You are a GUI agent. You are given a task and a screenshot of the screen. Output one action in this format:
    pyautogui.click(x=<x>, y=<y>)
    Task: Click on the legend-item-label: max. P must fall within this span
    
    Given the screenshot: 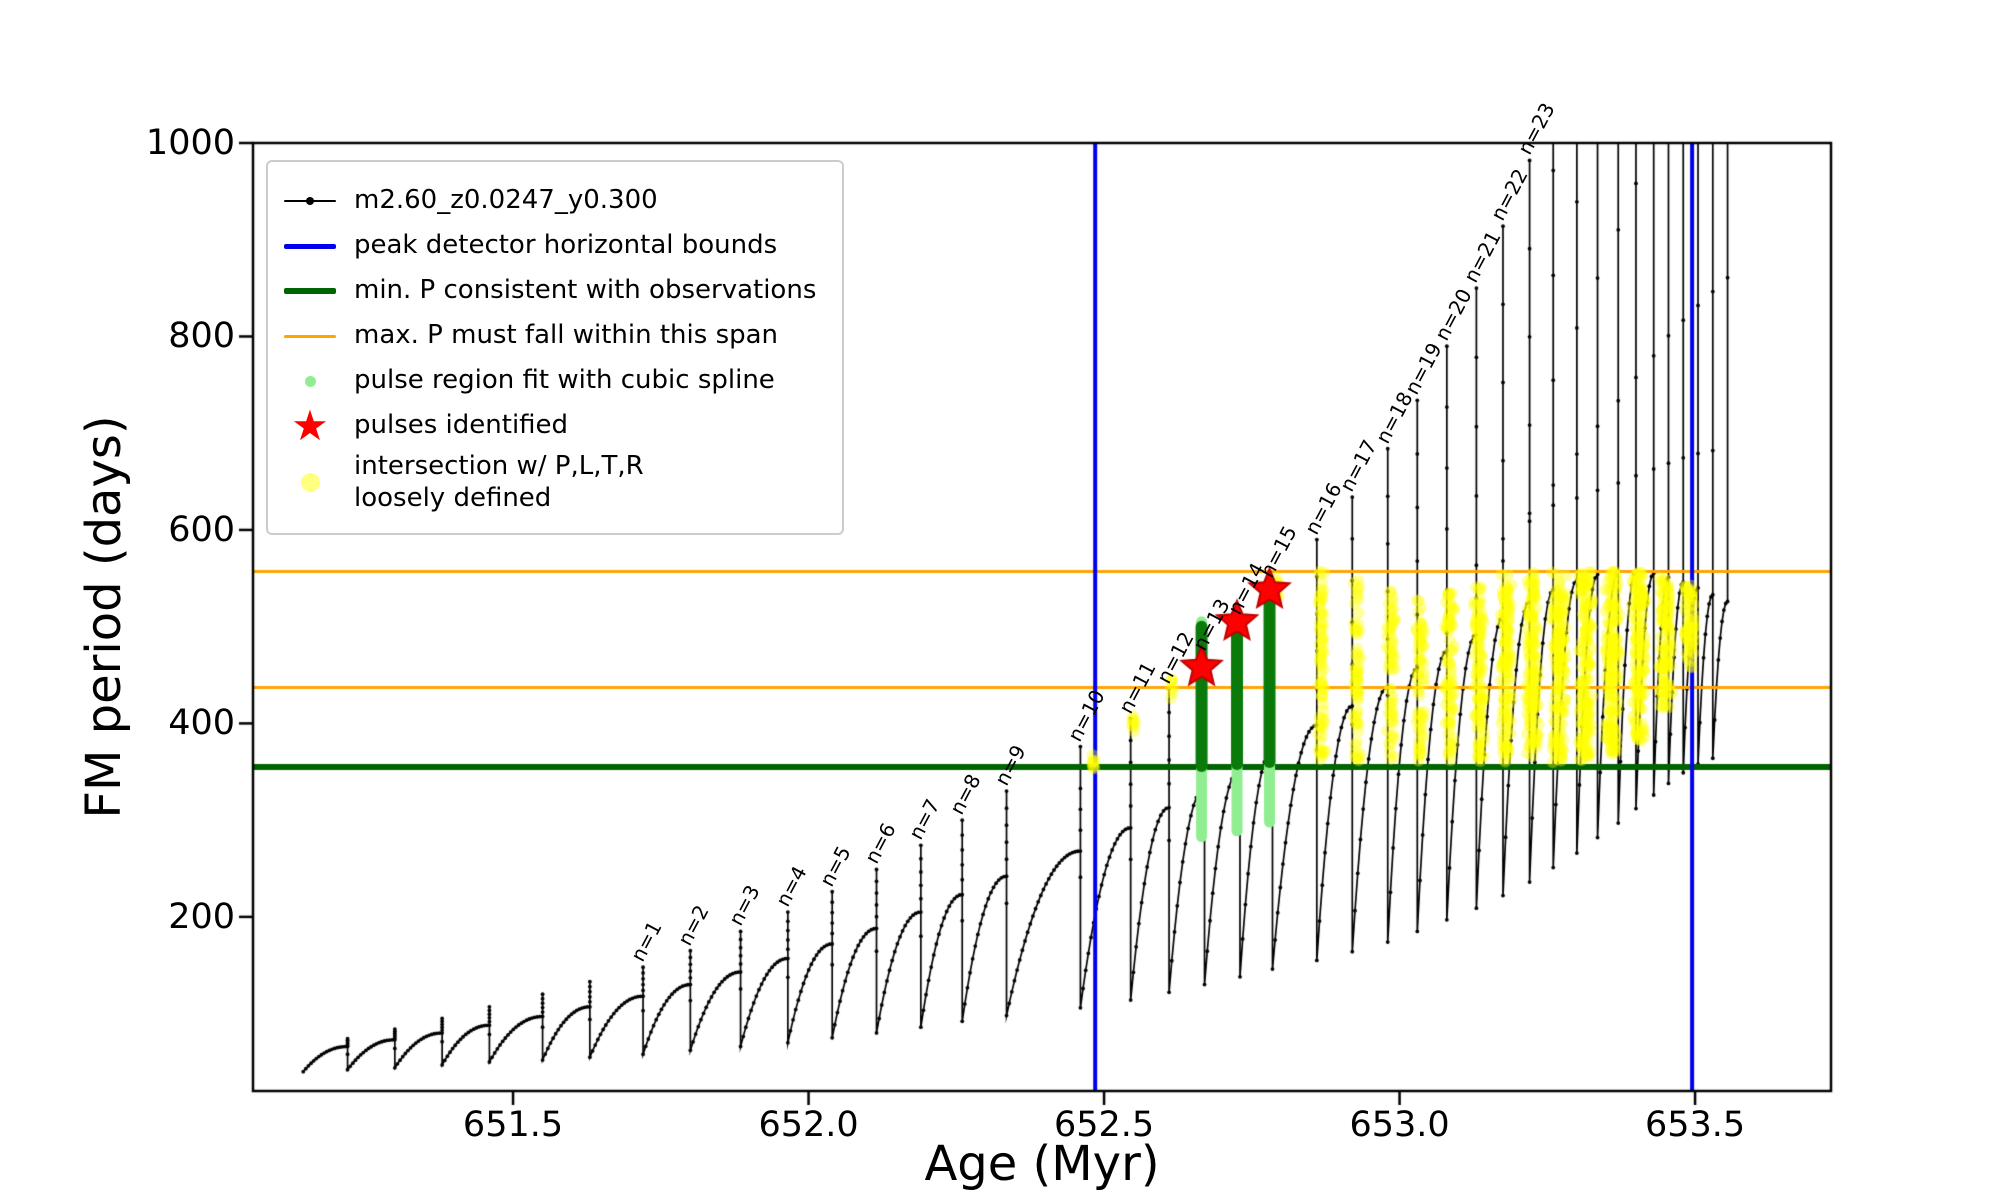 What is the action you would take?
    pyautogui.click(x=566, y=335)
    